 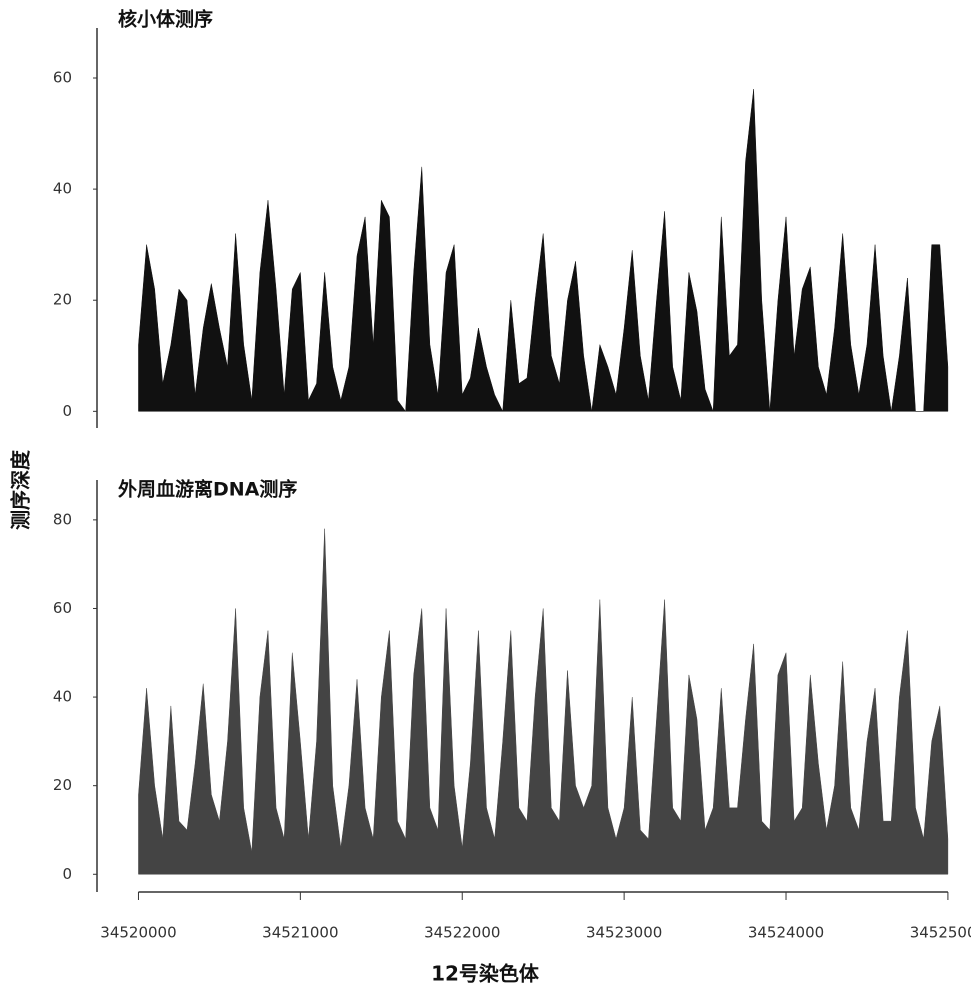 What do you see at coordinates (207, 489) in the screenshot?
I see `panel-title: 外周血游离DNA测序` at bounding box center [207, 489].